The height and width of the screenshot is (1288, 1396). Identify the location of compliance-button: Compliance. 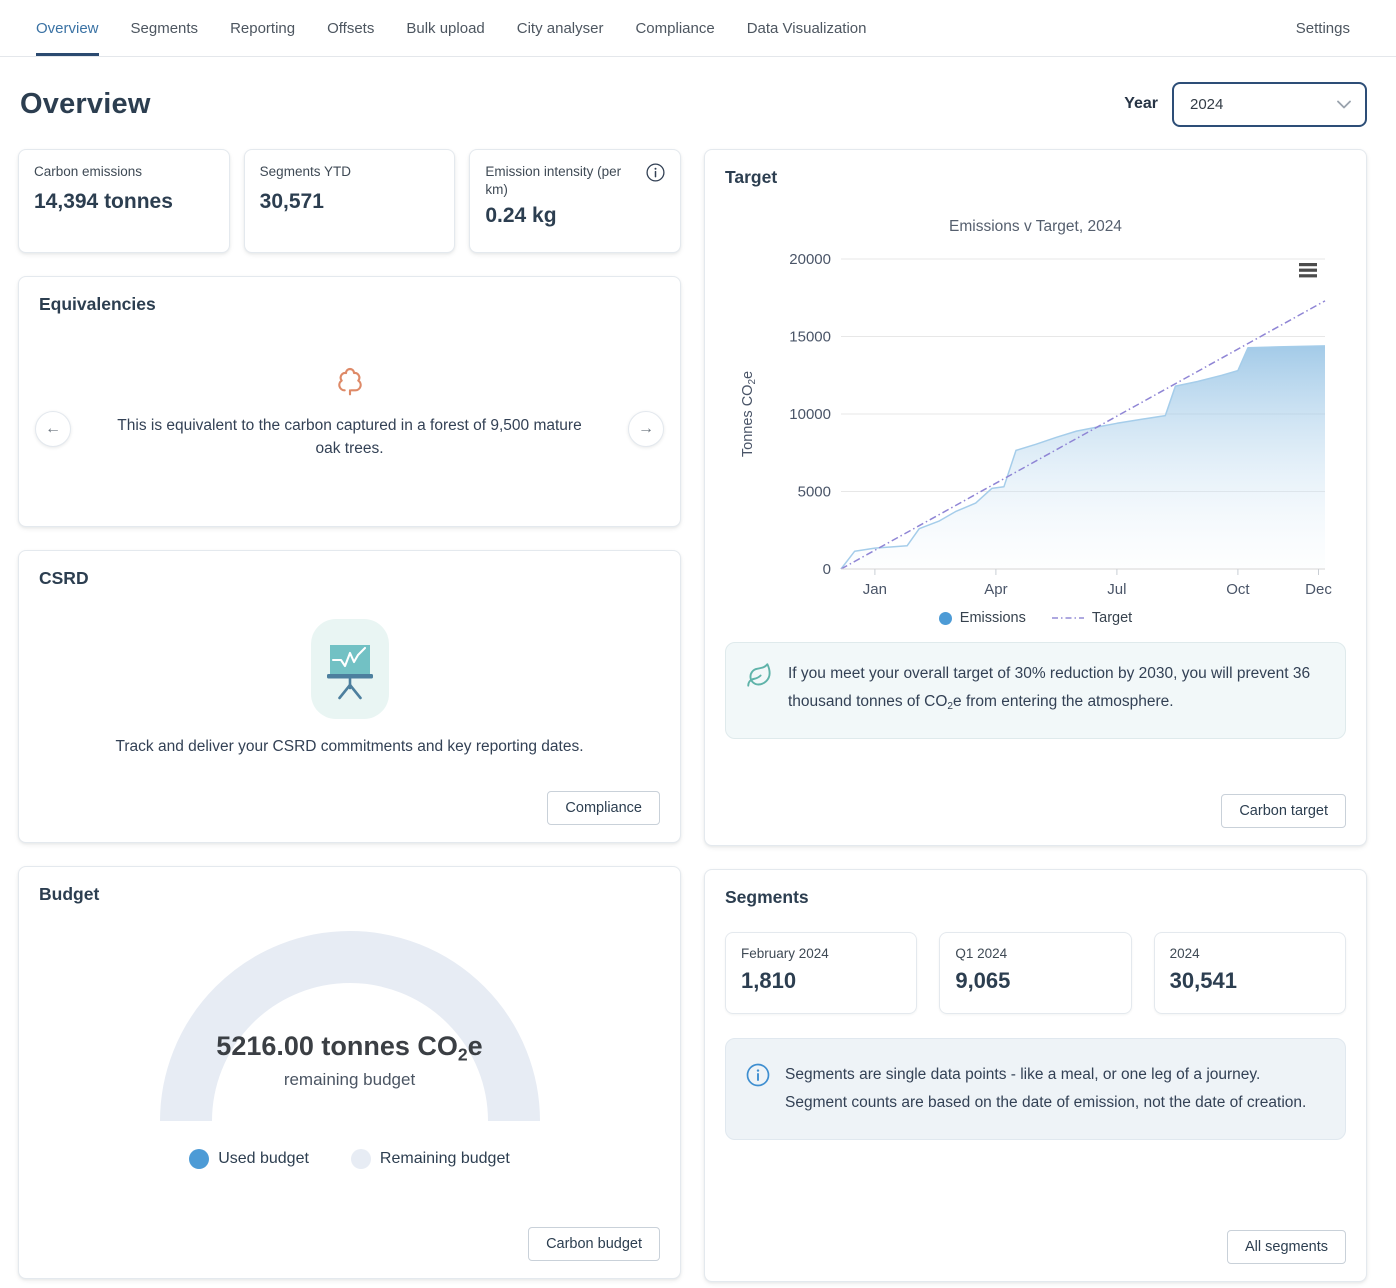
(603, 808).